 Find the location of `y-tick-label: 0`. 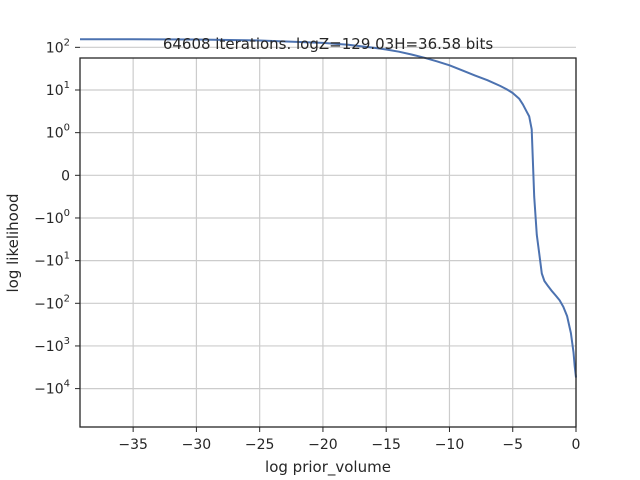

y-tick-label: 0 is located at coordinates (65, 176).